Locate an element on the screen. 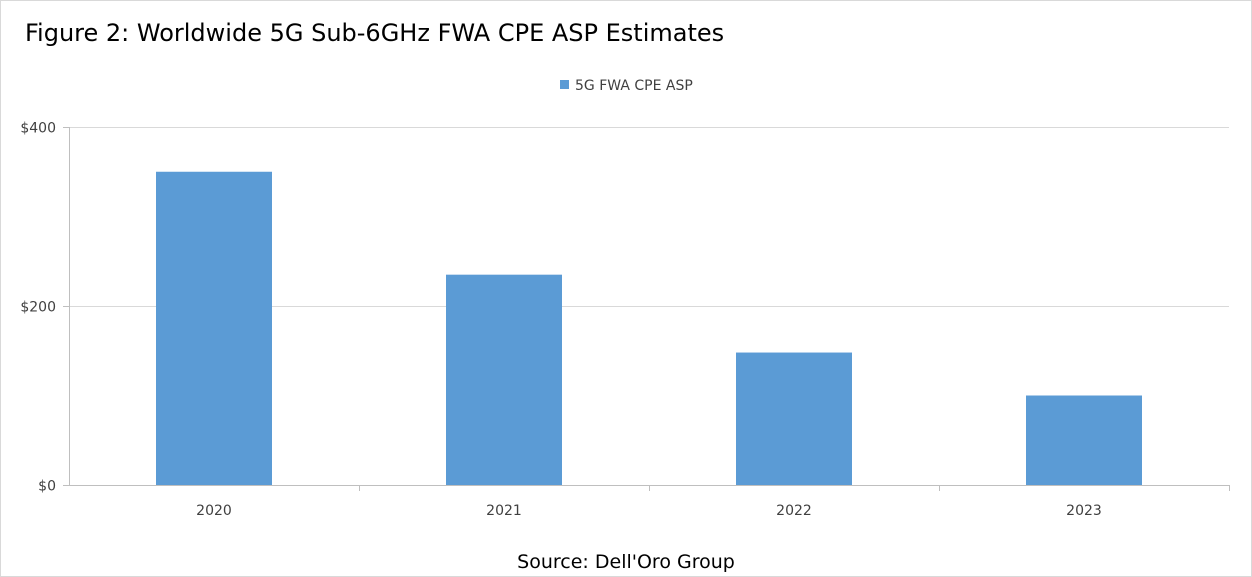  y-tick-label: $200 is located at coordinates (38, 308).